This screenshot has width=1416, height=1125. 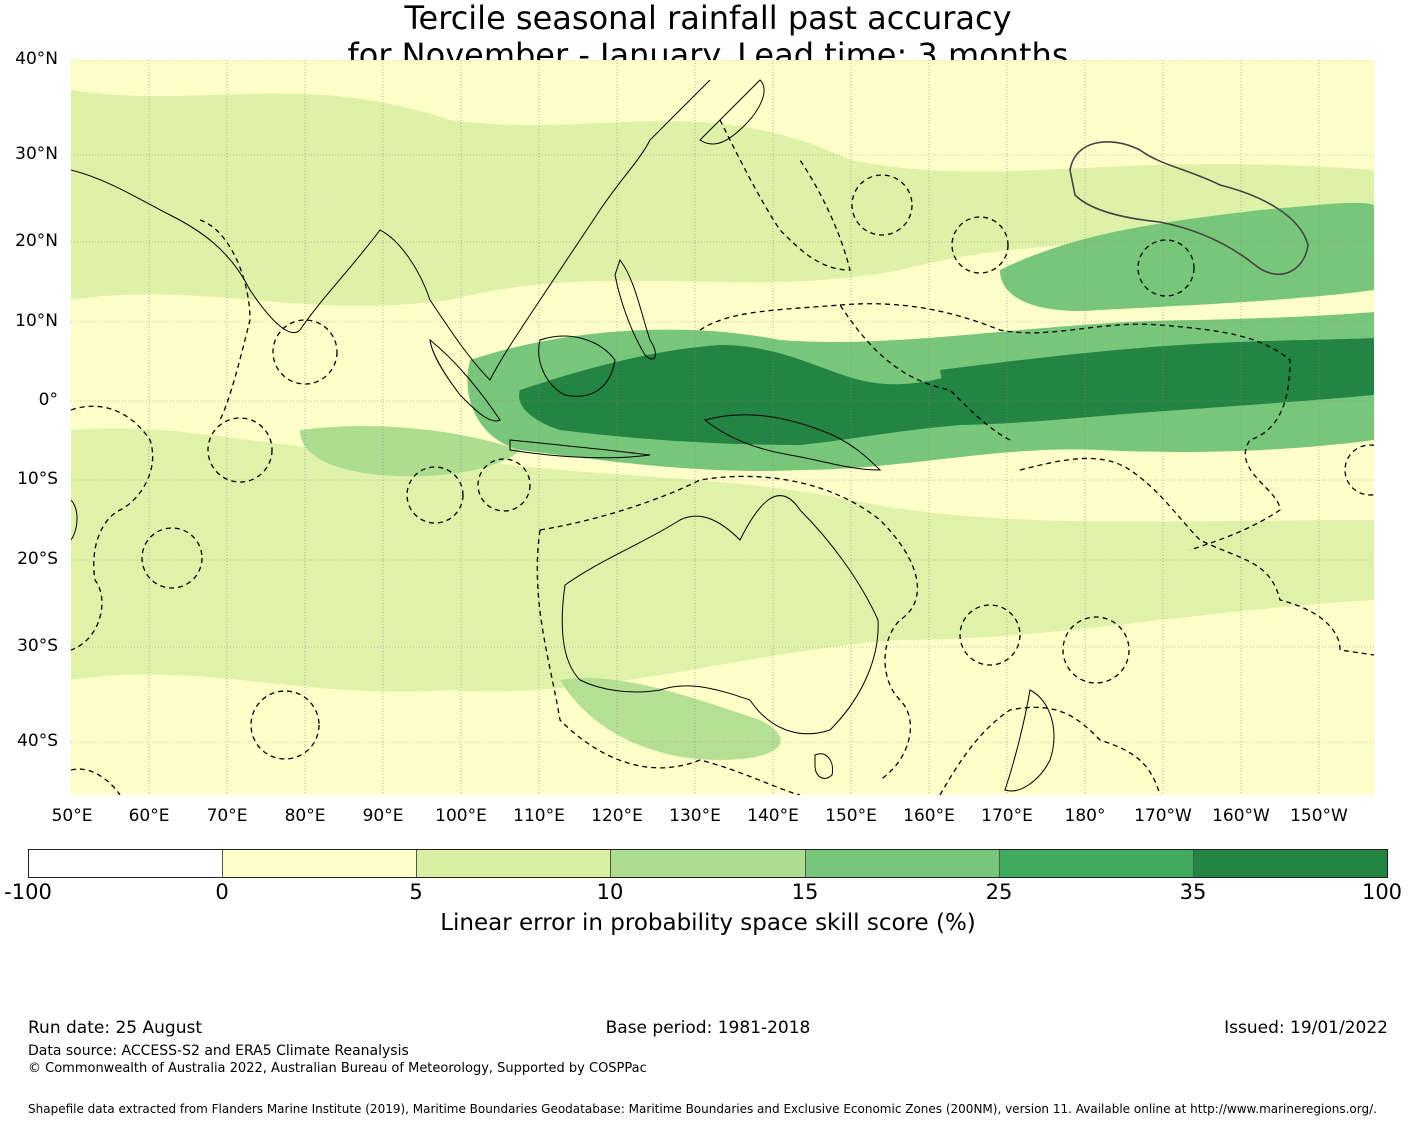 I want to click on lon-label: 150°E, so click(x=851, y=816).